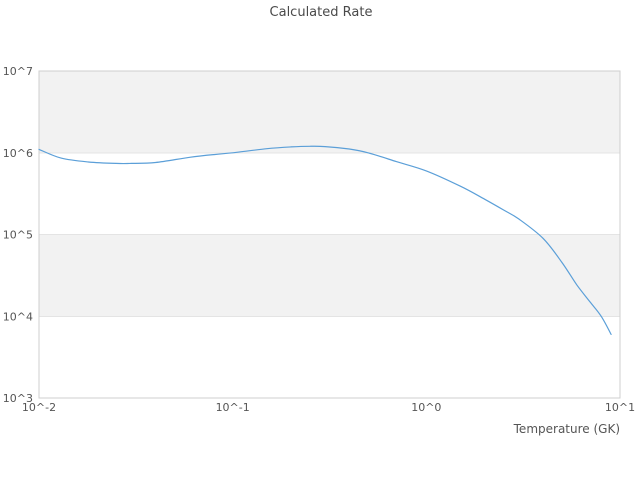  Describe the element at coordinates (620, 407) in the screenshot. I see `x-tick-label: 10^1` at that location.